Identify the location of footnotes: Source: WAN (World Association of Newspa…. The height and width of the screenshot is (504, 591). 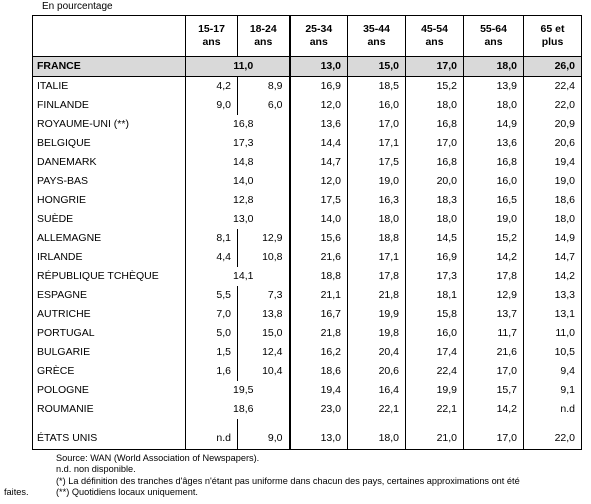
(288, 476).